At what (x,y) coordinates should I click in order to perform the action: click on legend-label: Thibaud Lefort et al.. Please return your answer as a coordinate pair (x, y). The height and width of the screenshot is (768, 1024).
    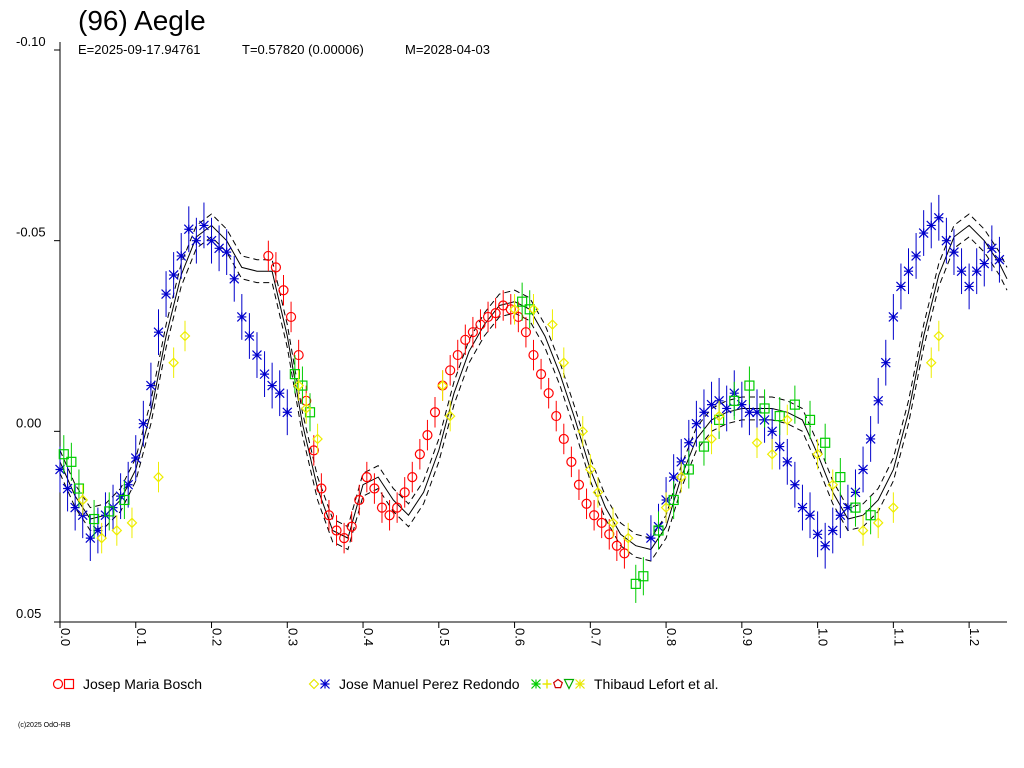
    Looking at the image, I should click on (656, 684).